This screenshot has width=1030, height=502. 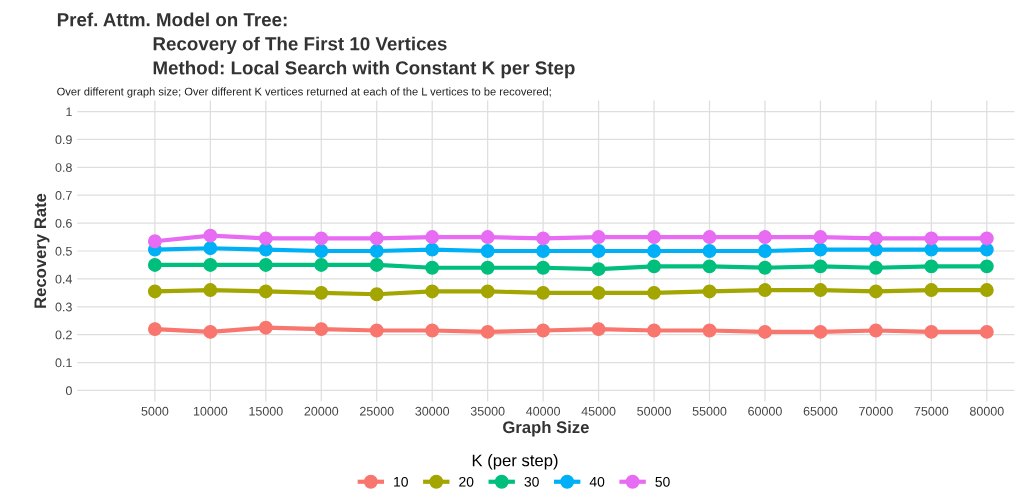 What do you see at coordinates (531, 481) in the screenshot?
I see `legend-label: 30` at bounding box center [531, 481].